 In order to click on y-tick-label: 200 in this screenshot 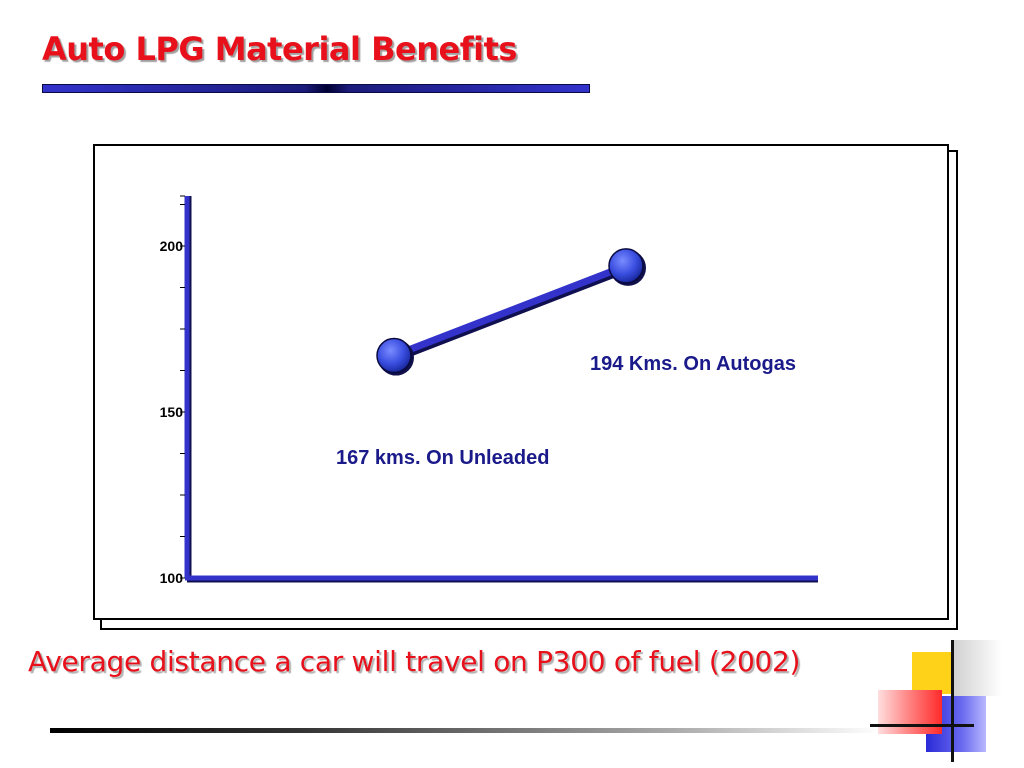, I will do `click(172, 246)`.